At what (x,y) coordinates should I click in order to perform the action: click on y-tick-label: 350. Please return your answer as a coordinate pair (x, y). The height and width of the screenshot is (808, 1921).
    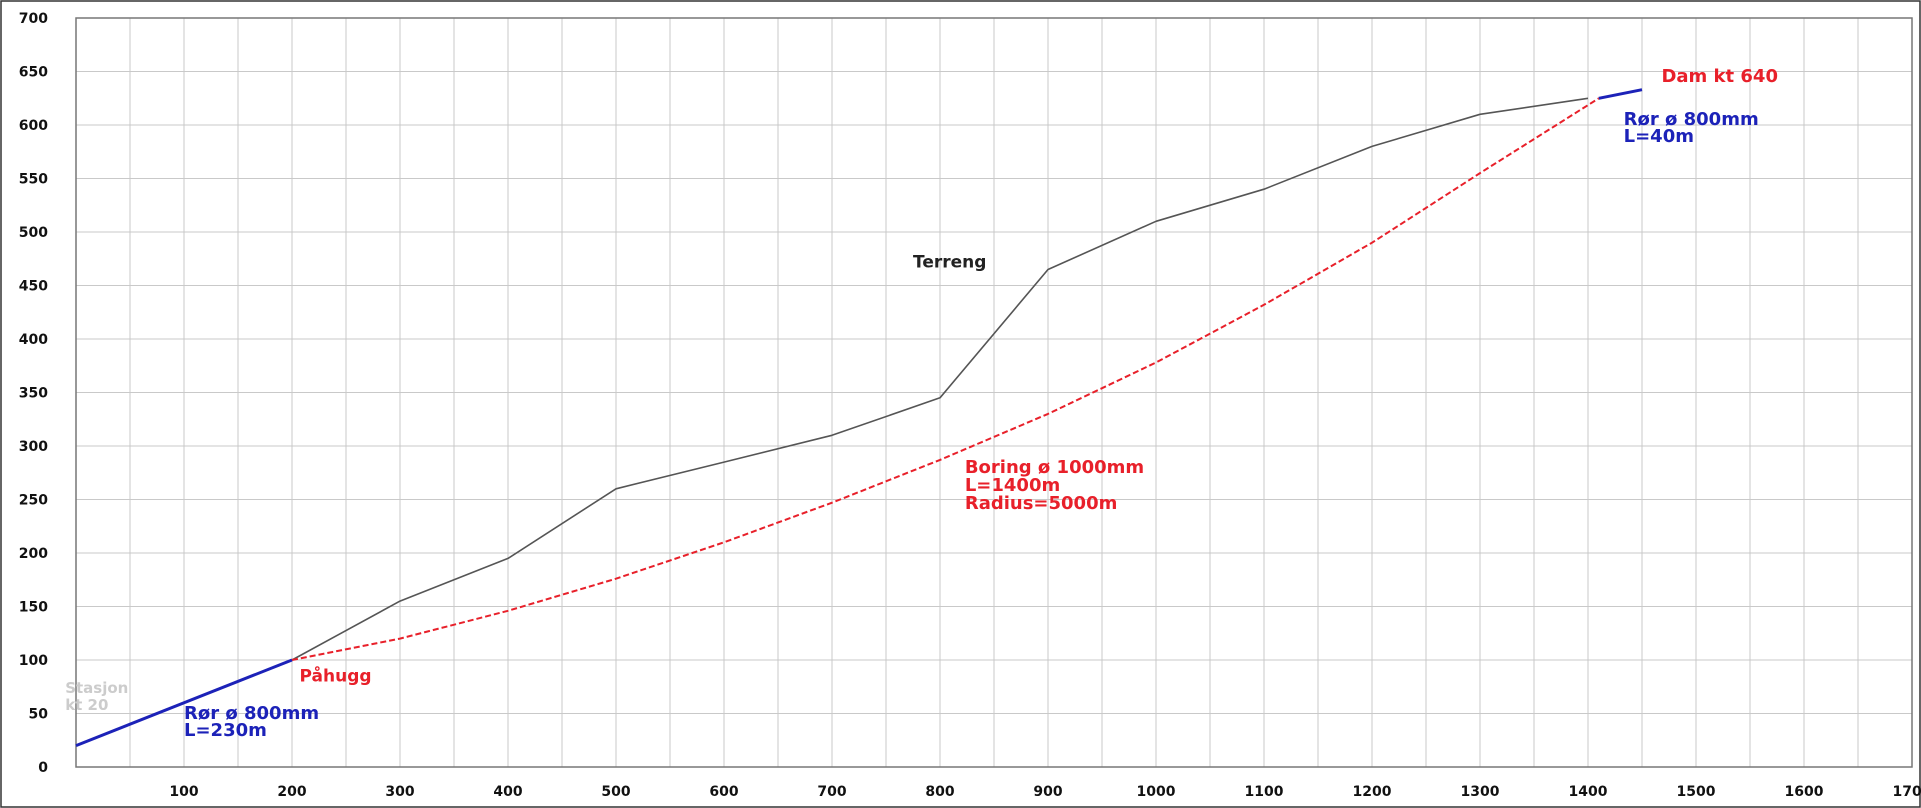
    Looking at the image, I should click on (33, 394).